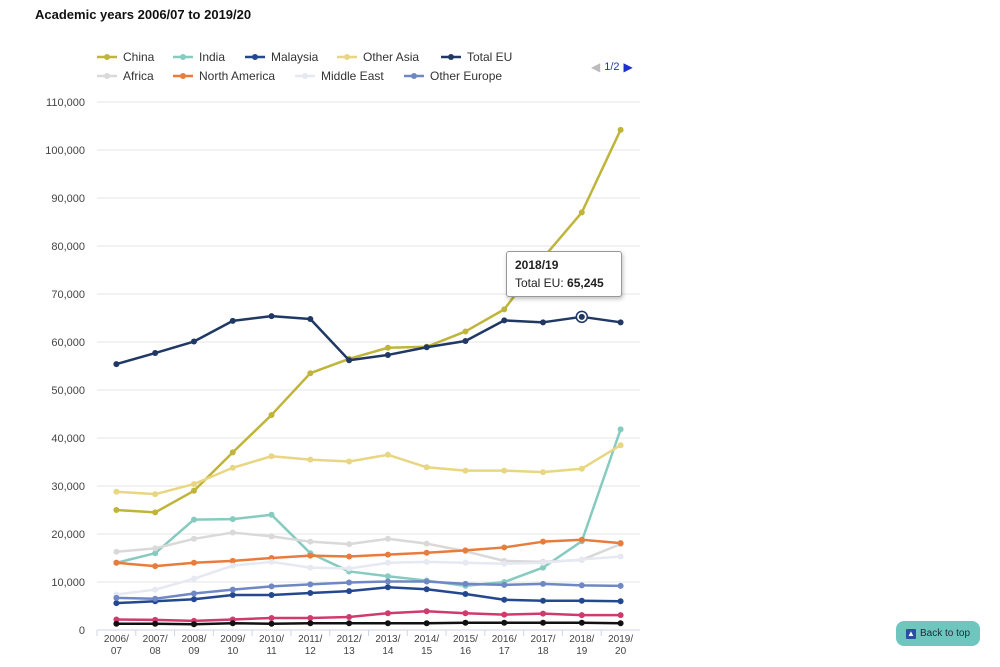 This screenshot has height=667, width=1000. I want to click on legend-item: Total EU, so click(476, 57).